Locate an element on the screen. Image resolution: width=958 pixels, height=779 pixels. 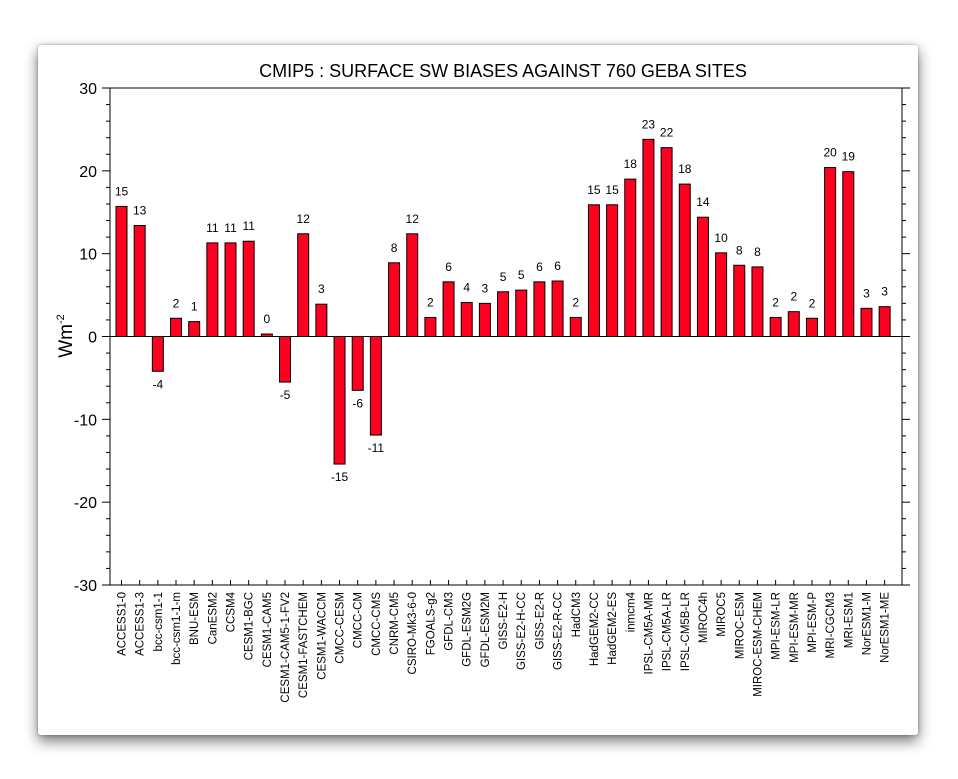
data-label-GISS-E2-H-CC: 5 is located at coordinates (521, 275).